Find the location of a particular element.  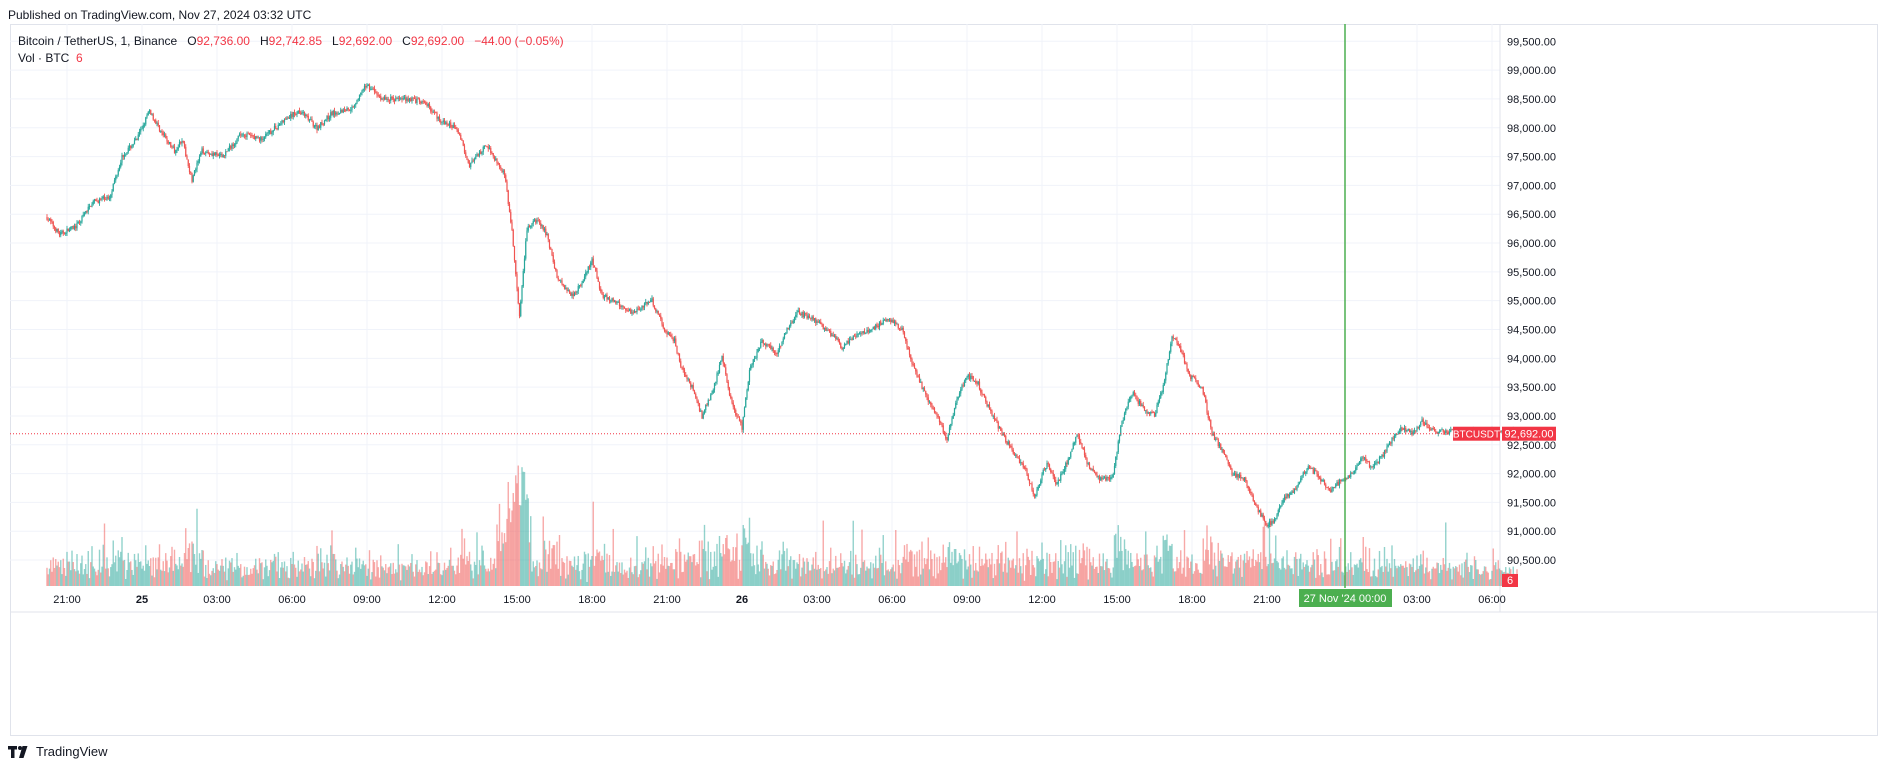

volume-legend-label: Vol · BTC is located at coordinates (44, 58).